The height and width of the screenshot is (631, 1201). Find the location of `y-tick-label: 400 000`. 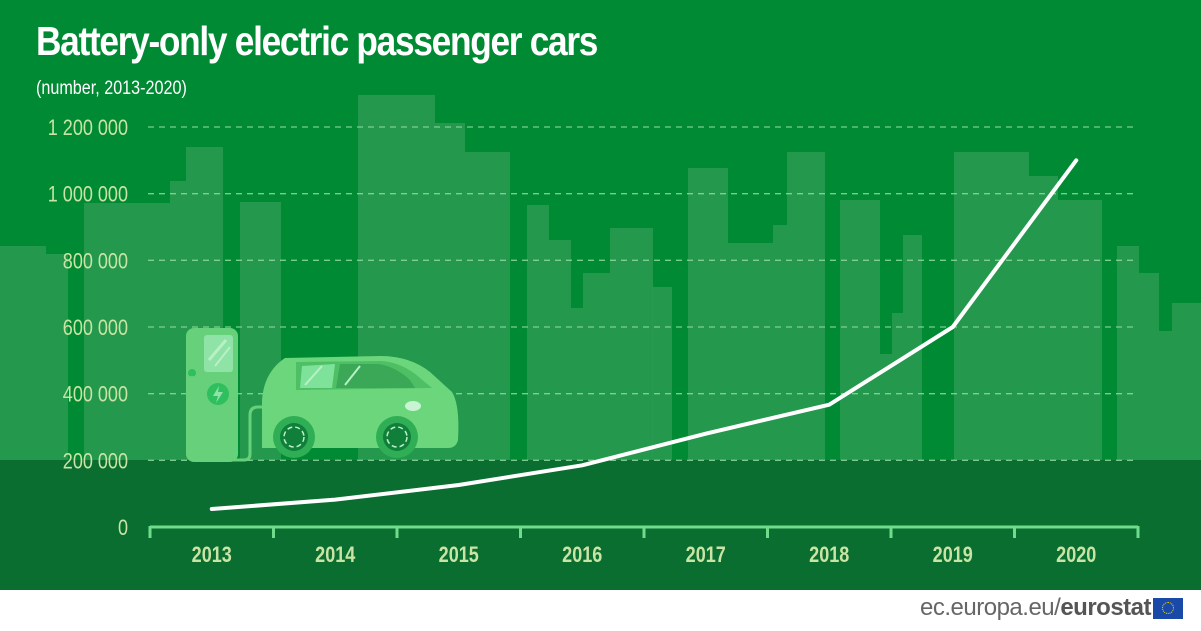

y-tick-label: 400 000 is located at coordinates (95, 395).